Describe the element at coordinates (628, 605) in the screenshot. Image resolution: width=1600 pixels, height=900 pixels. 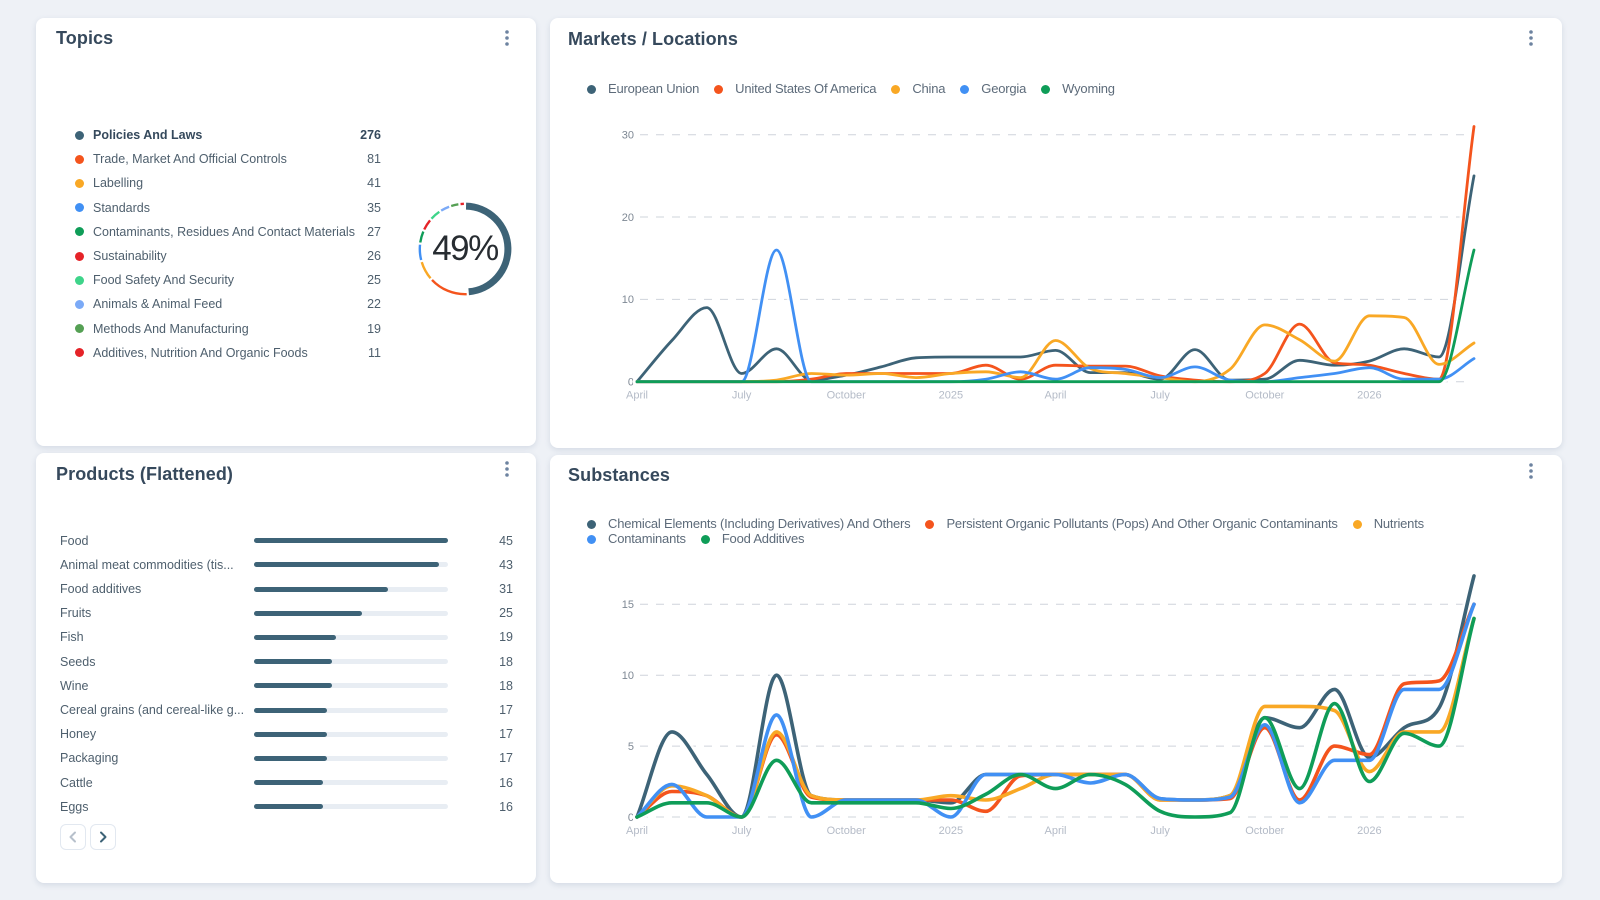
I see `svg-text: 15` at that location.